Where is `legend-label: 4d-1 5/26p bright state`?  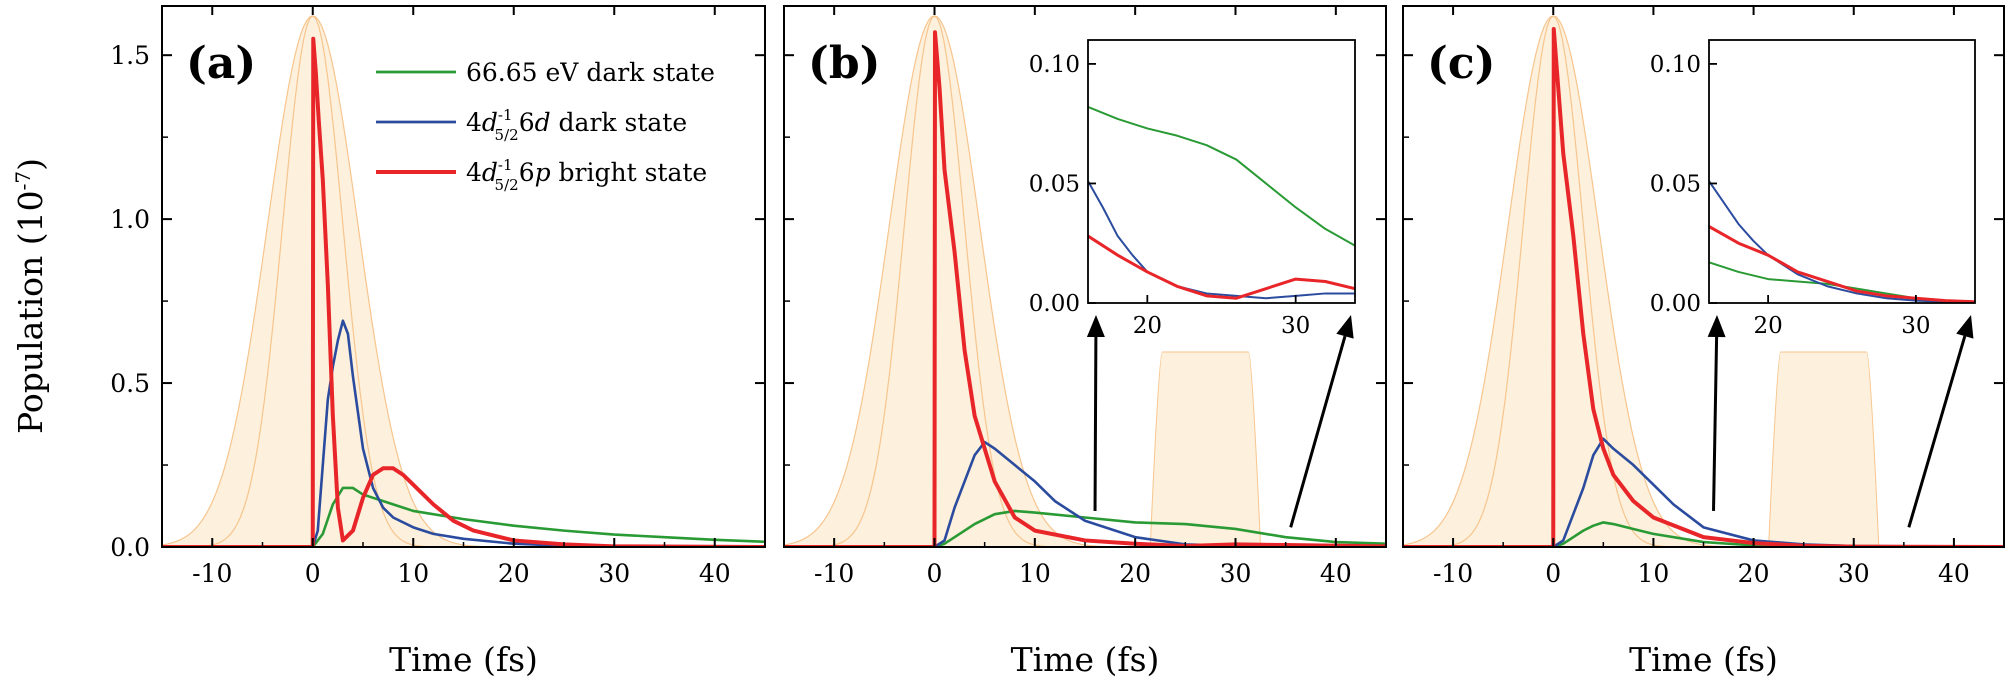 legend-label: 4d-1 5/26p bright state is located at coordinates (586, 175).